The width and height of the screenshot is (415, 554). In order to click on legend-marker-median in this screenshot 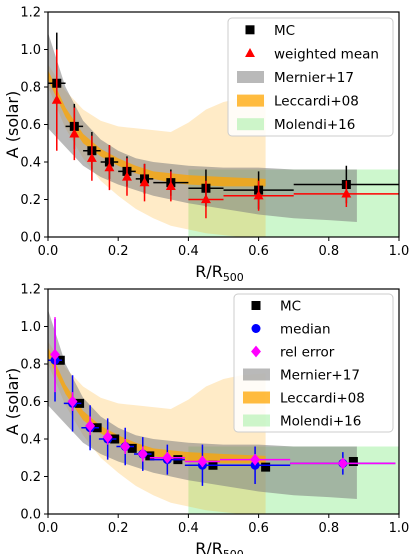, I will do `click(256, 328)`.